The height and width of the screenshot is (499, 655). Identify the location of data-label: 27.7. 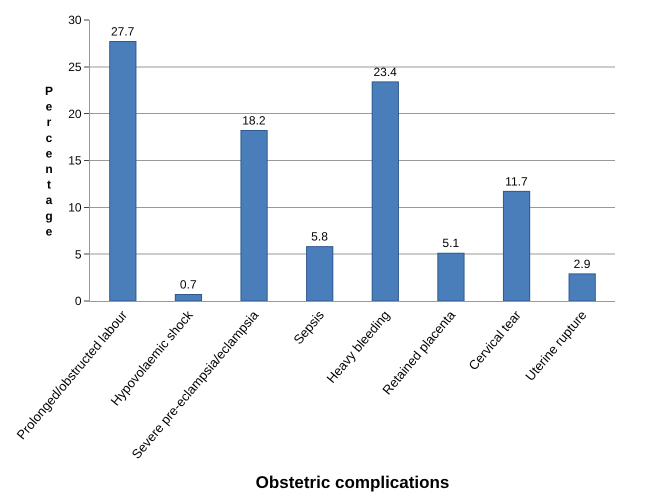
(122, 31).